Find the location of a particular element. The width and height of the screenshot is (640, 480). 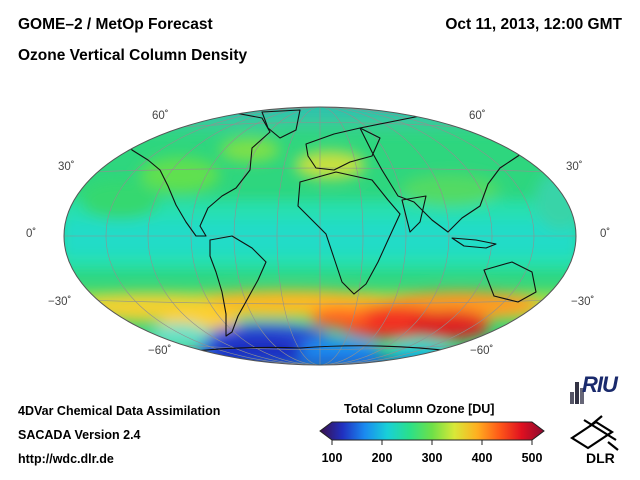

south-america-outline is located at coordinates (238, 286).